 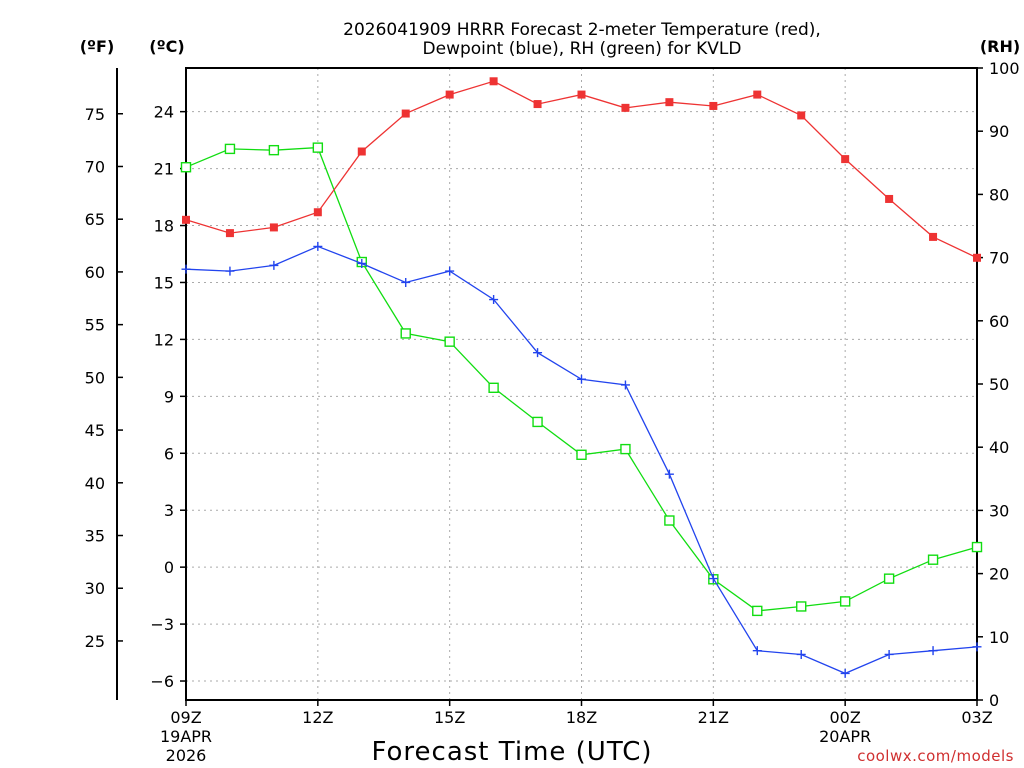 What do you see at coordinates (999, 258) in the screenshot?
I see `rh-tick-label: 70` at bounding box center [999, 258].